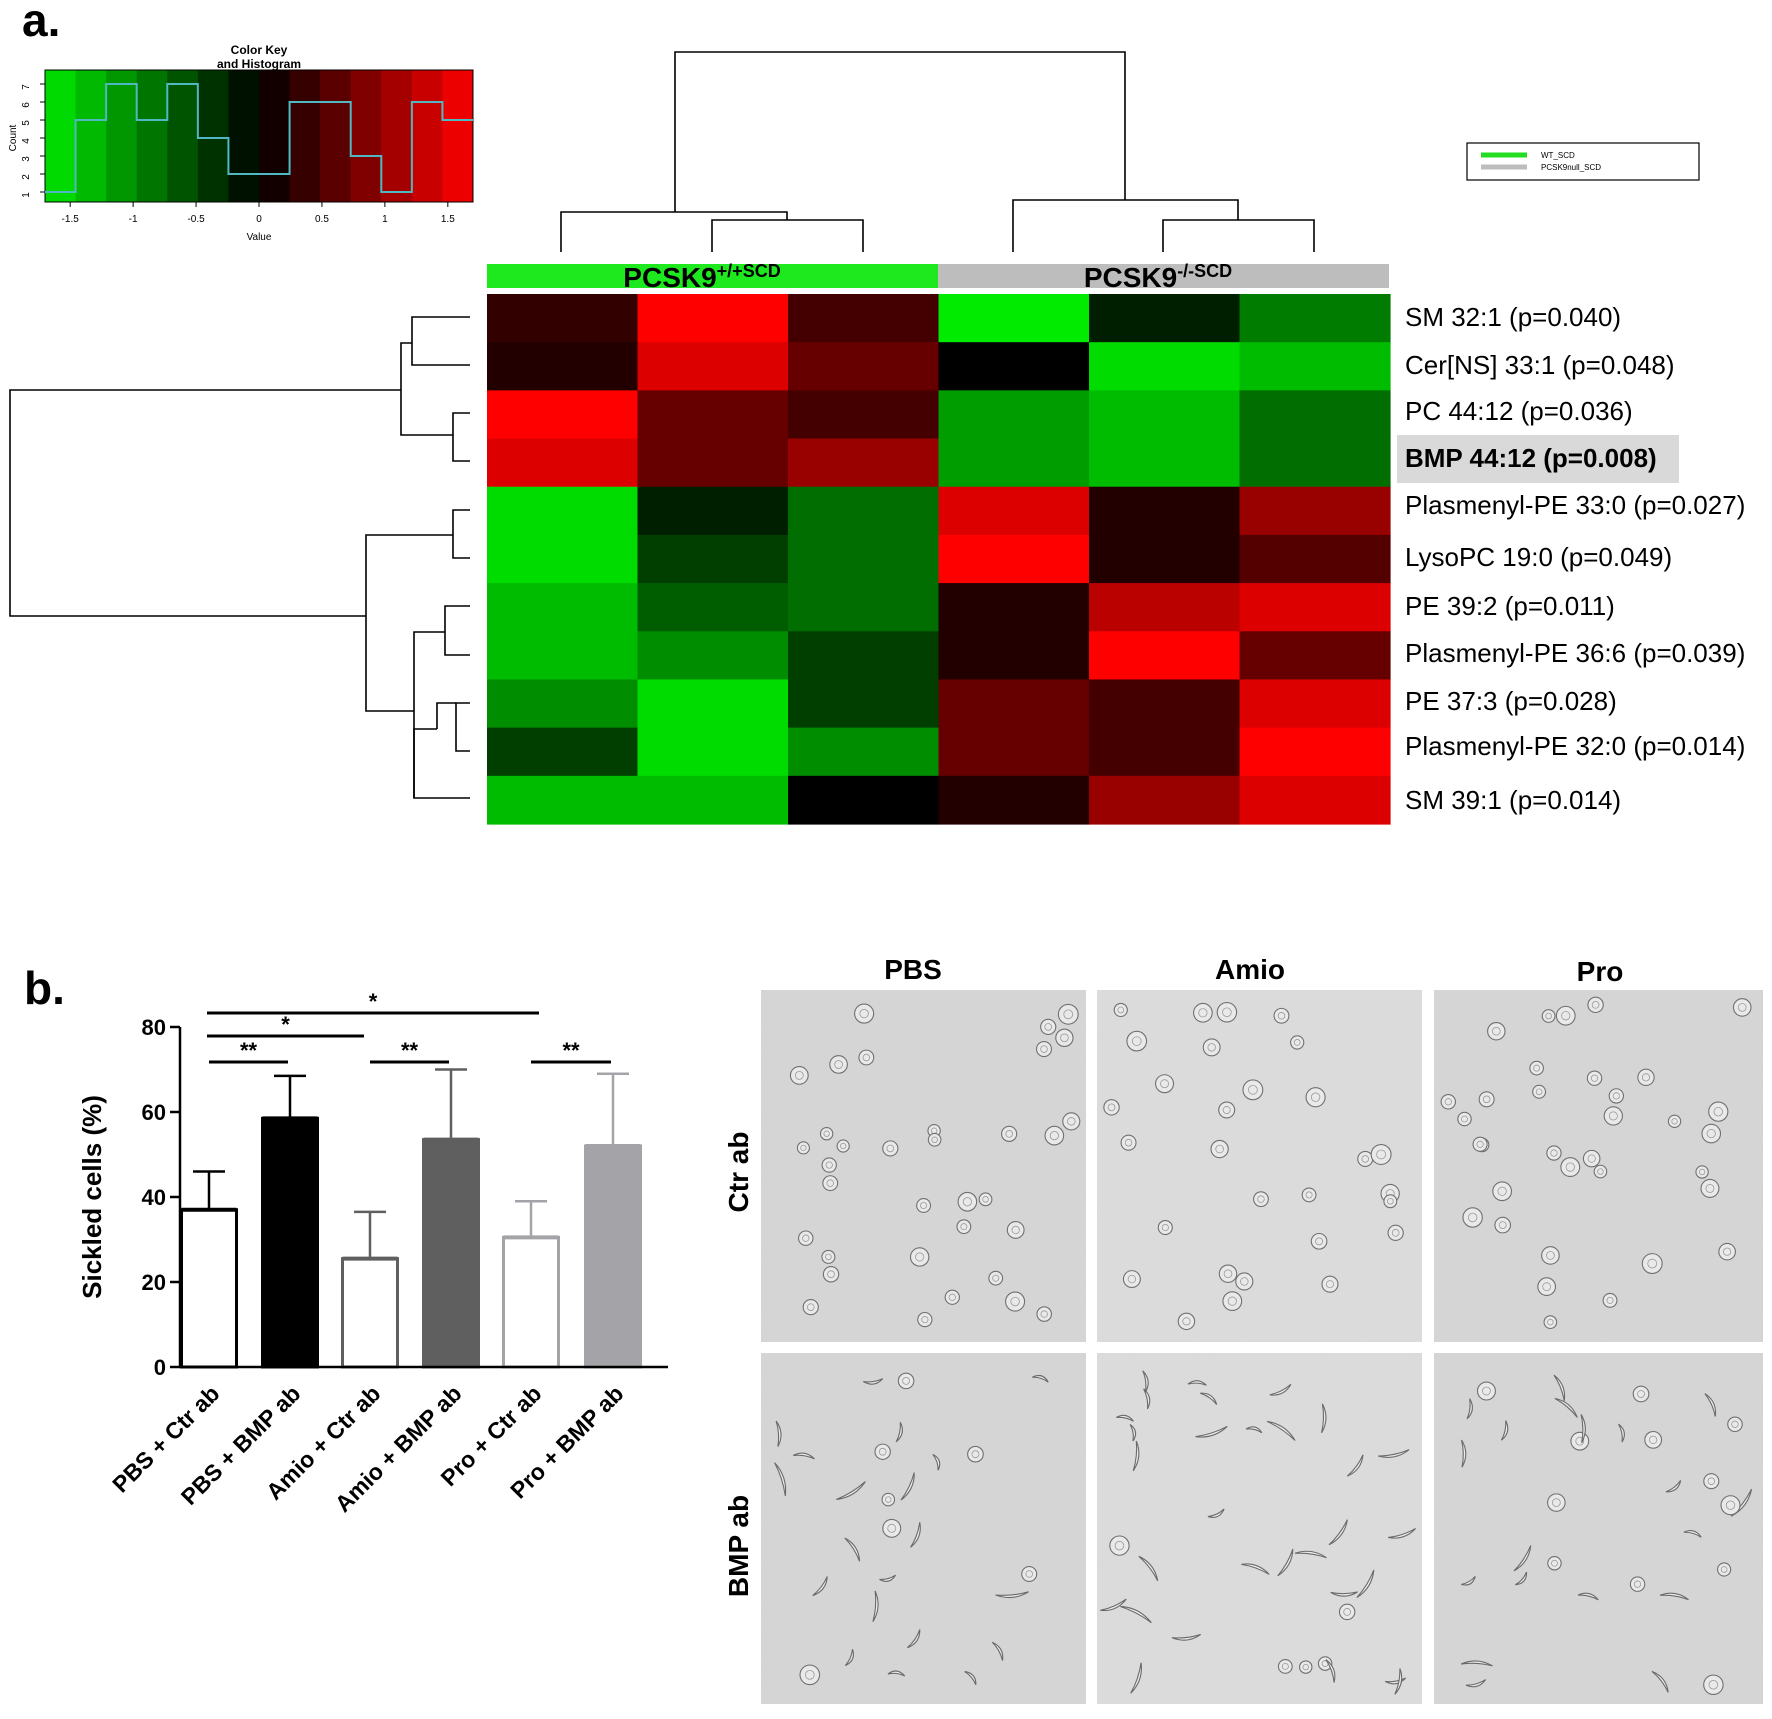 The image size is (1772, 1719). I want to click on micro-row-ctr: Ctr ab, so click(738, 1172).